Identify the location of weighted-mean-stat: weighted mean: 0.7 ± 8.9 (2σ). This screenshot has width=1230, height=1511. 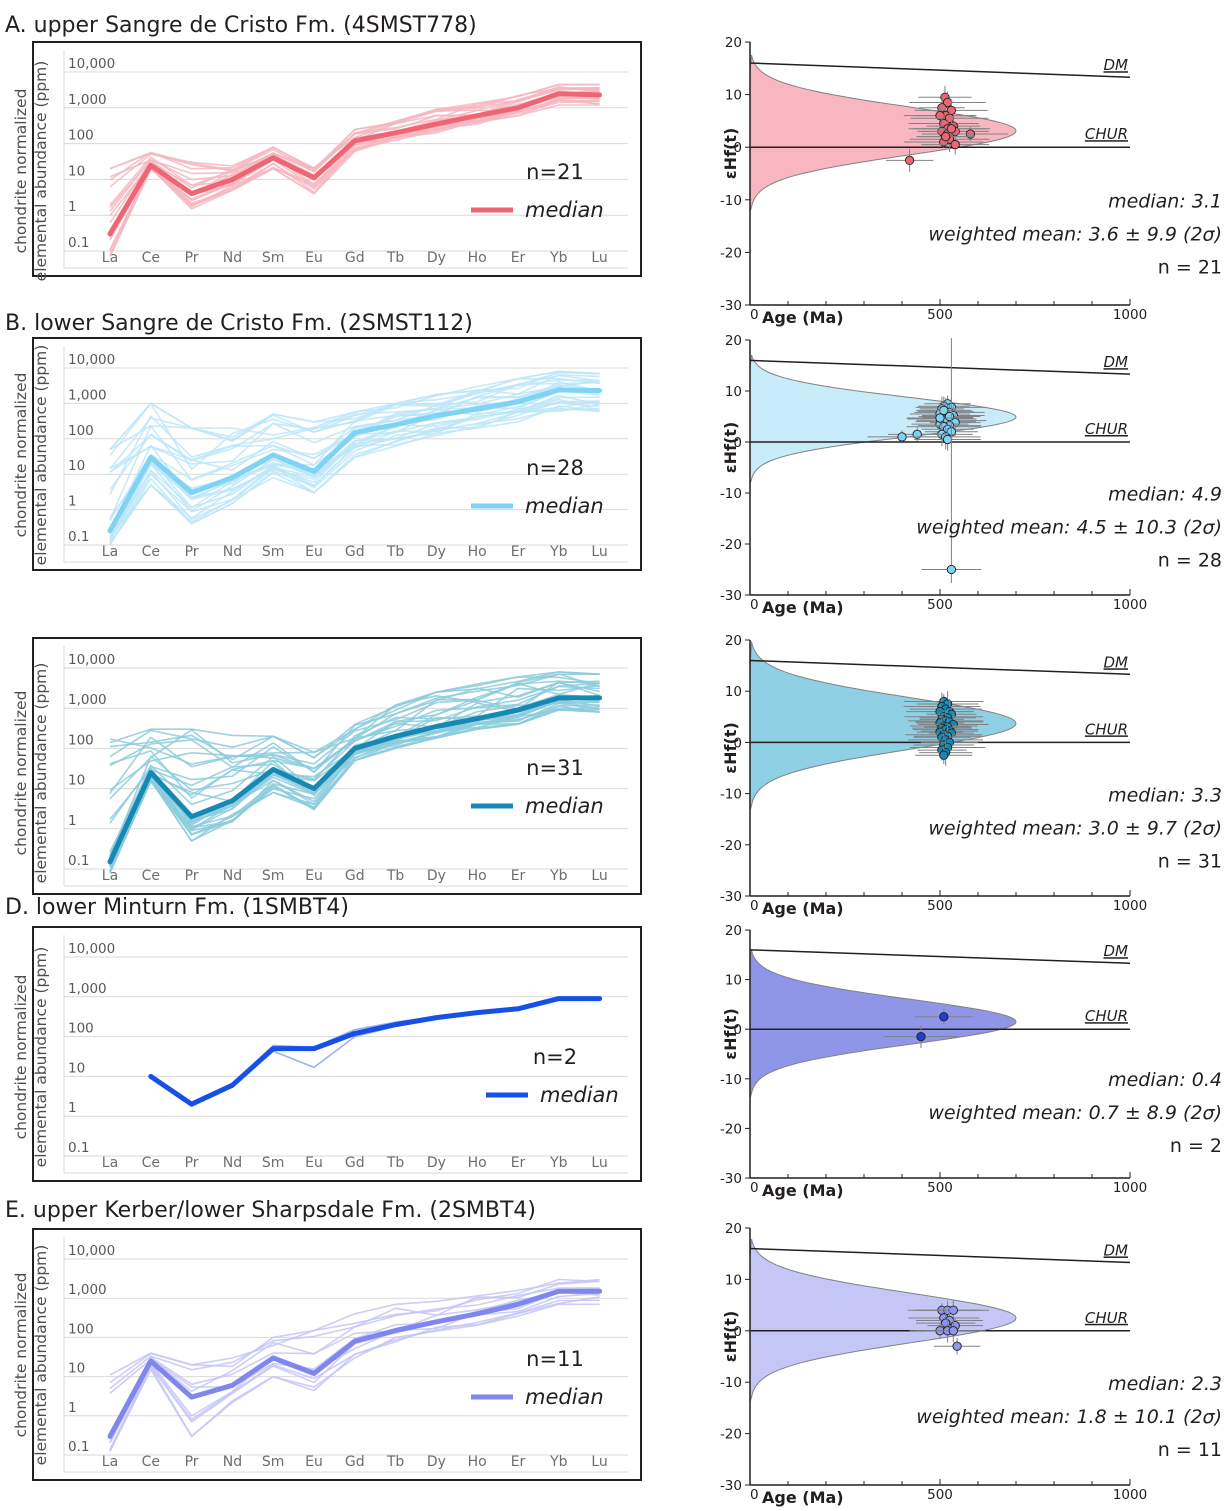
(1075, 1113).